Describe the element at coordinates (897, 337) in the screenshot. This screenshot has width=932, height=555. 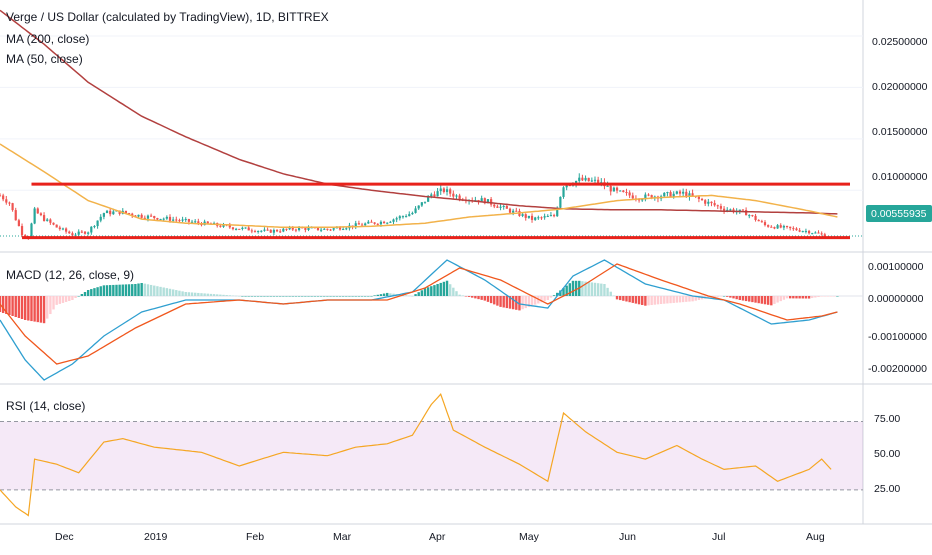
I see `macd-tick-label: -0.00100000` at that location.